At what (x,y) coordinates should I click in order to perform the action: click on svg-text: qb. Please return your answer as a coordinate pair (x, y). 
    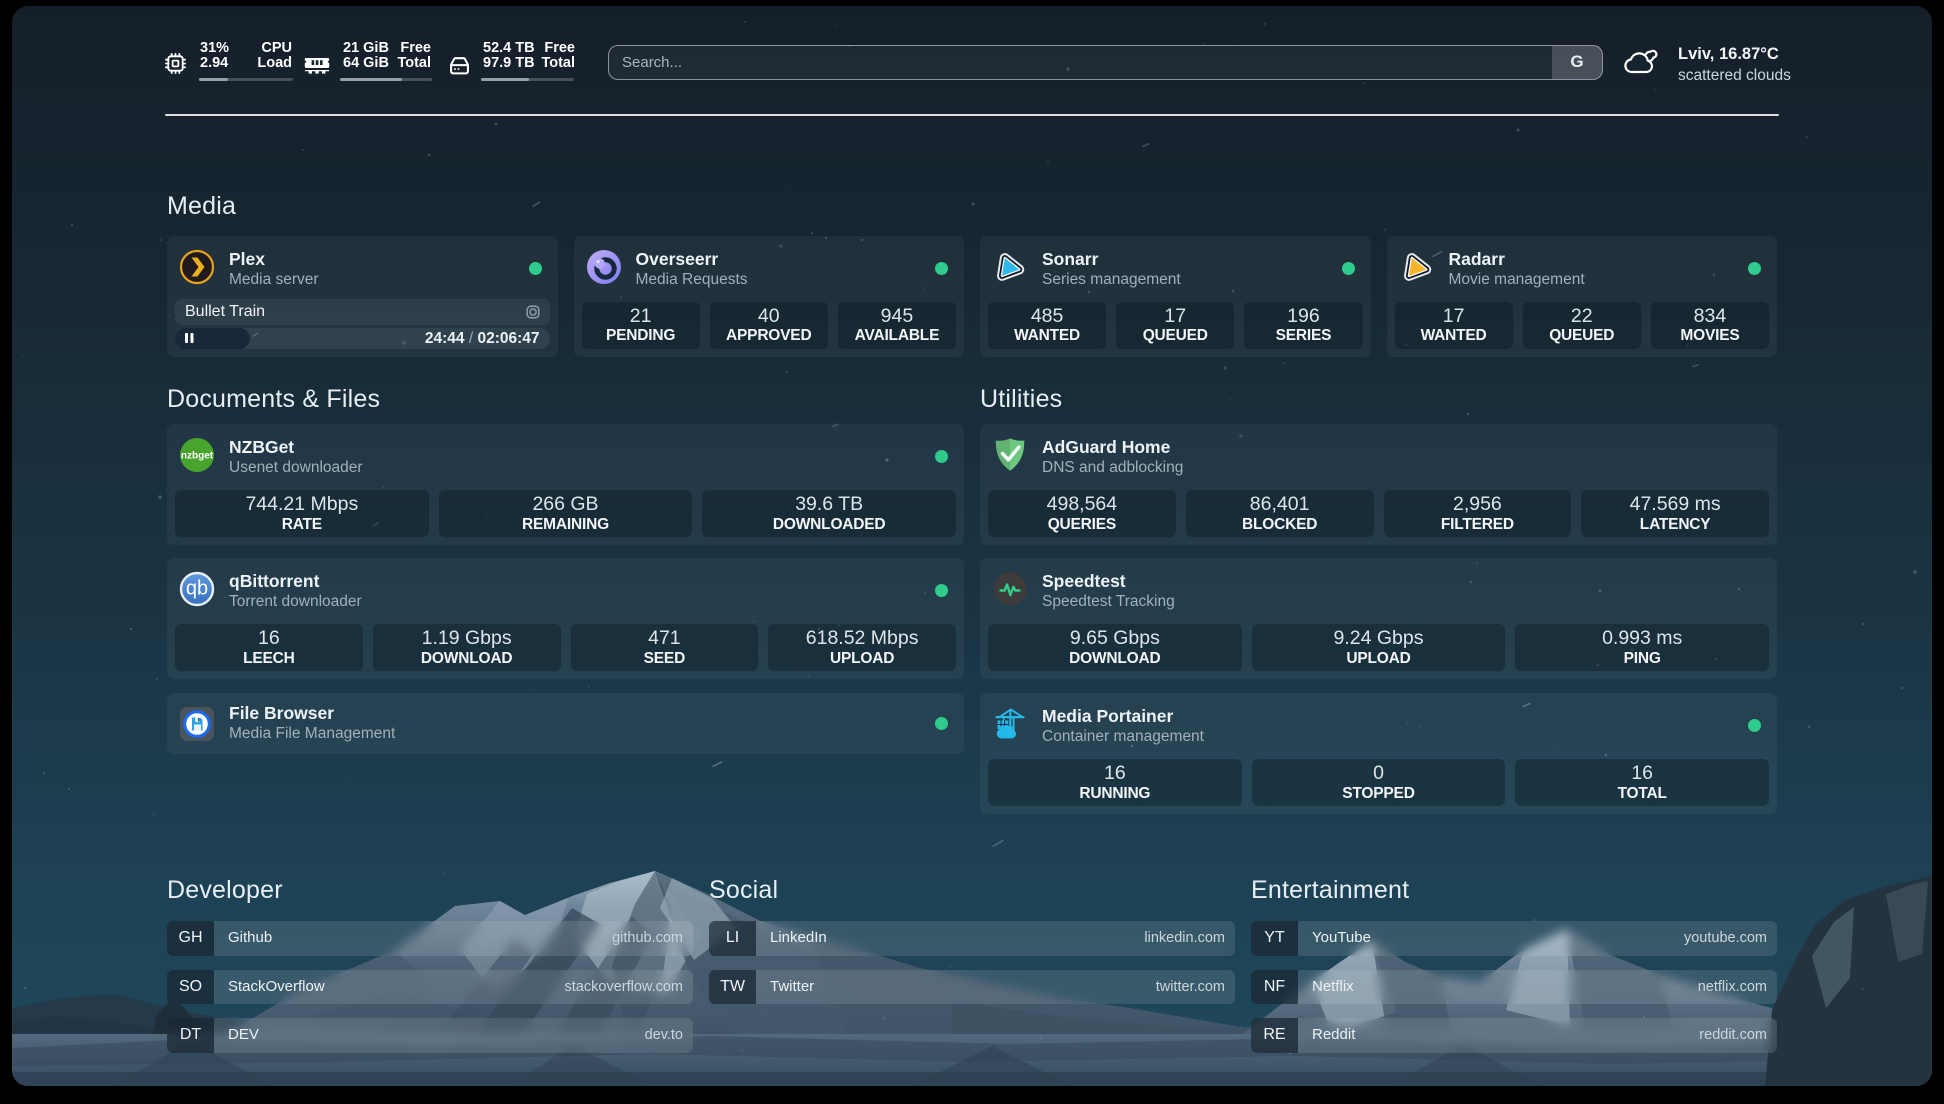
    Looking at the image, I should click on (197, 589).